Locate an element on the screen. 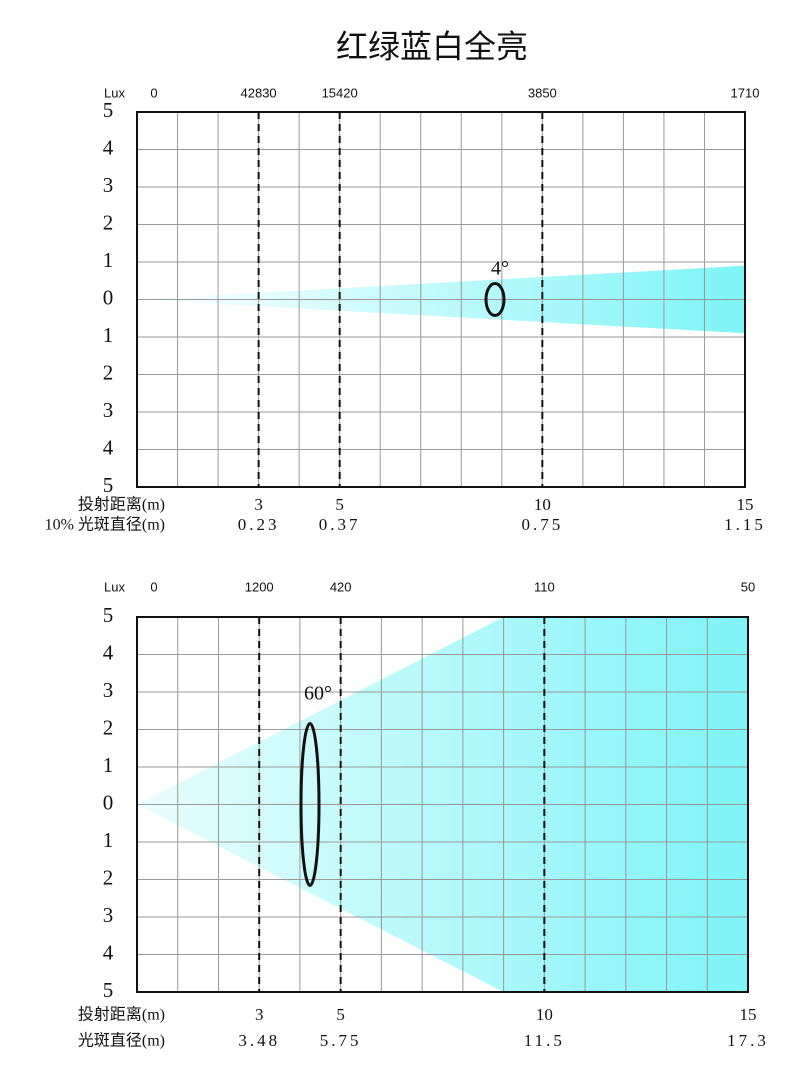 Image resolution: width=800 pixels, height=1085 pixels. diameter-value: 0.23 is located at coordinates (259, 524).